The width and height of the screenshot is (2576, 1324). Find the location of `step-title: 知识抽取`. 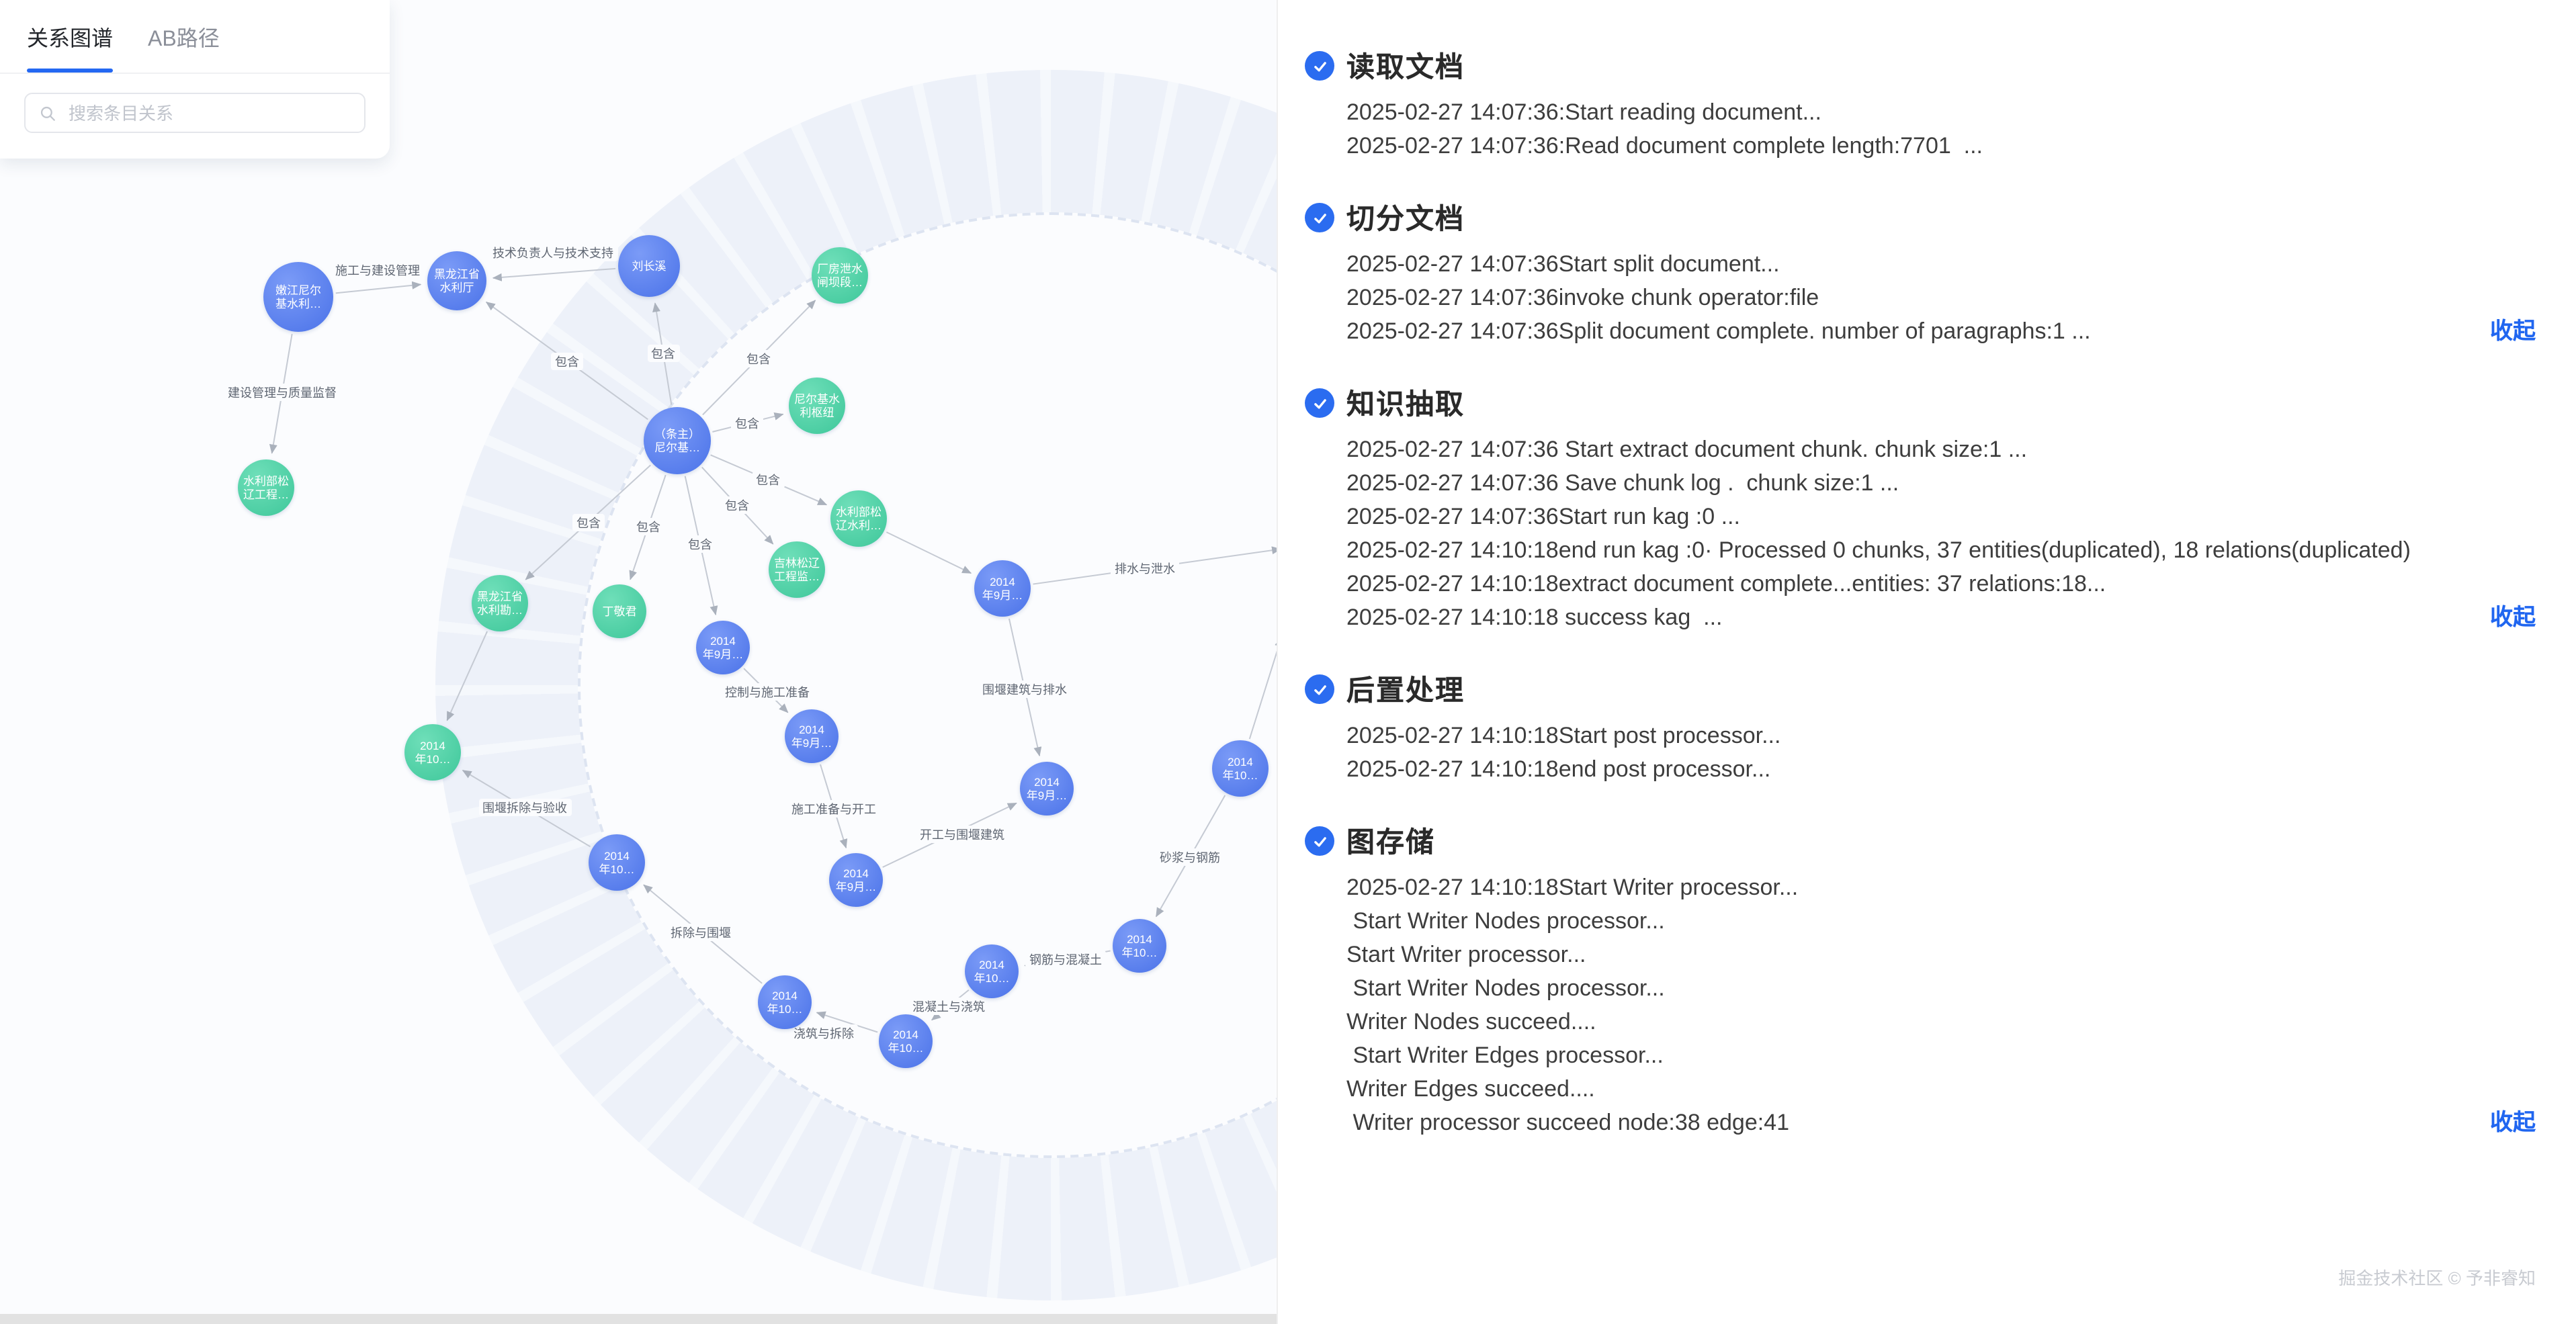

step-title: 知识抽取 is located at coordinates (1405, 405).